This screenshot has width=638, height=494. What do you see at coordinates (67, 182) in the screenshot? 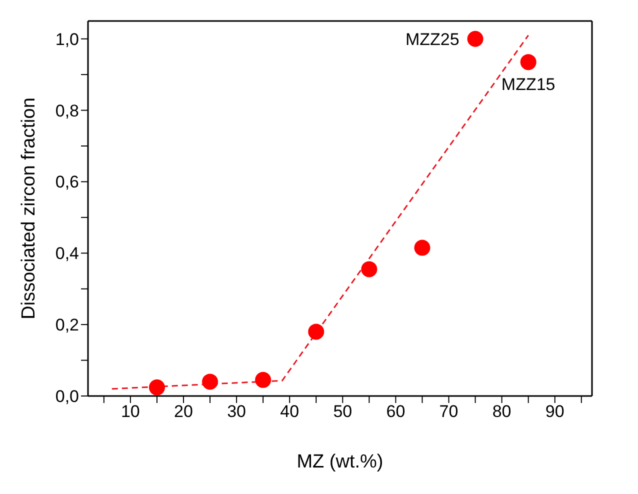
I see `y-tick-label: 0,6` at bounding box center [67, 182].